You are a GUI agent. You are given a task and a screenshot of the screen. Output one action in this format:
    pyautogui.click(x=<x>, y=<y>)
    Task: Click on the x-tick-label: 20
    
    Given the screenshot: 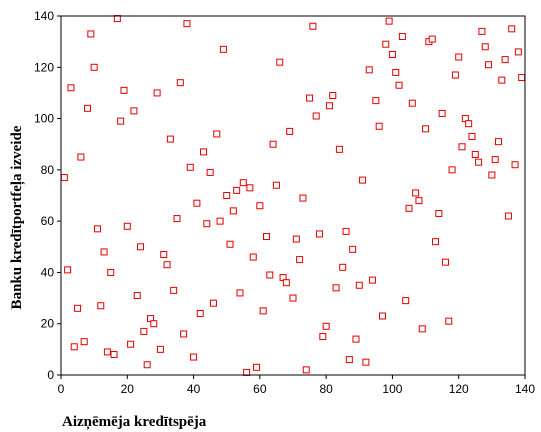 What is the action you would take?
    pyautogui.click(x=128, y=389)
    